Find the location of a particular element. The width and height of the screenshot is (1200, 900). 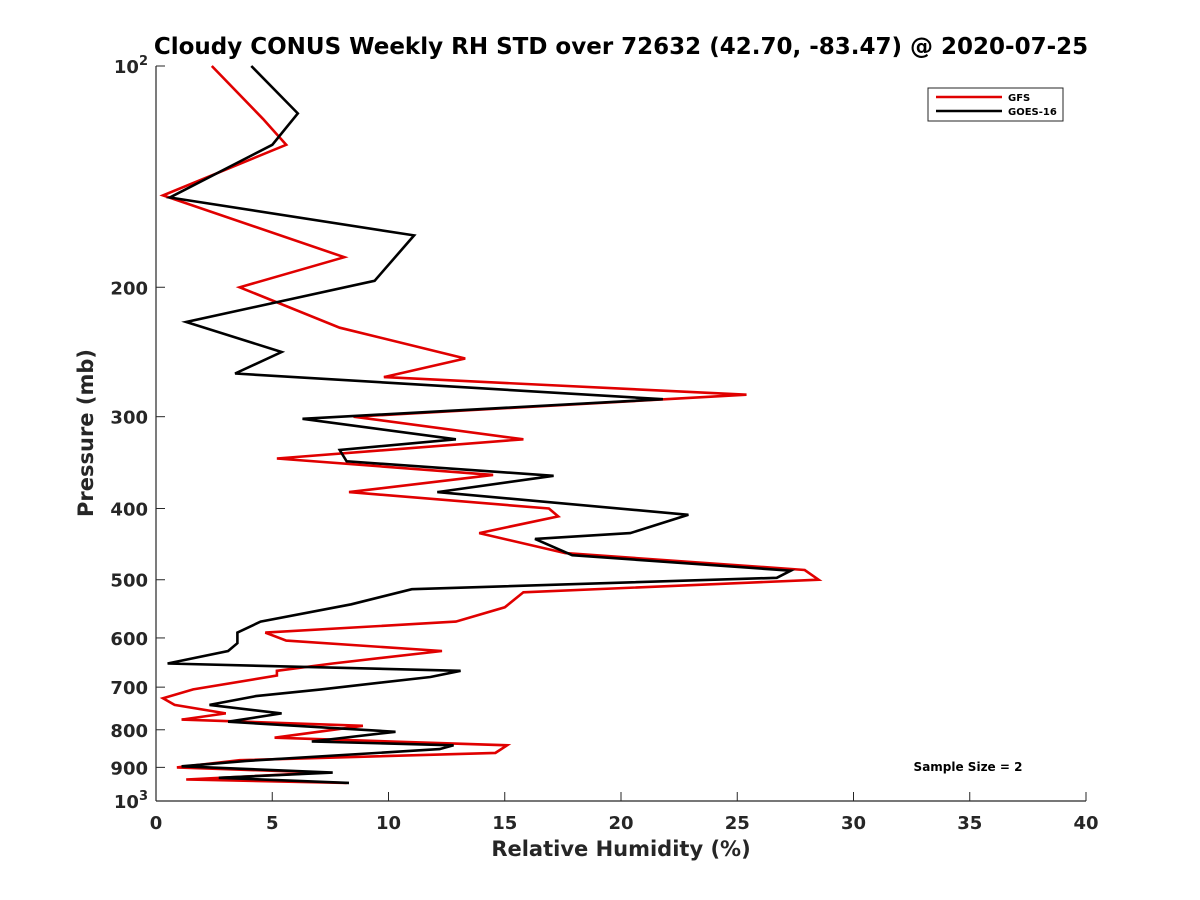

legend: GFS GOES-16 is located at coordinates (995, 104).